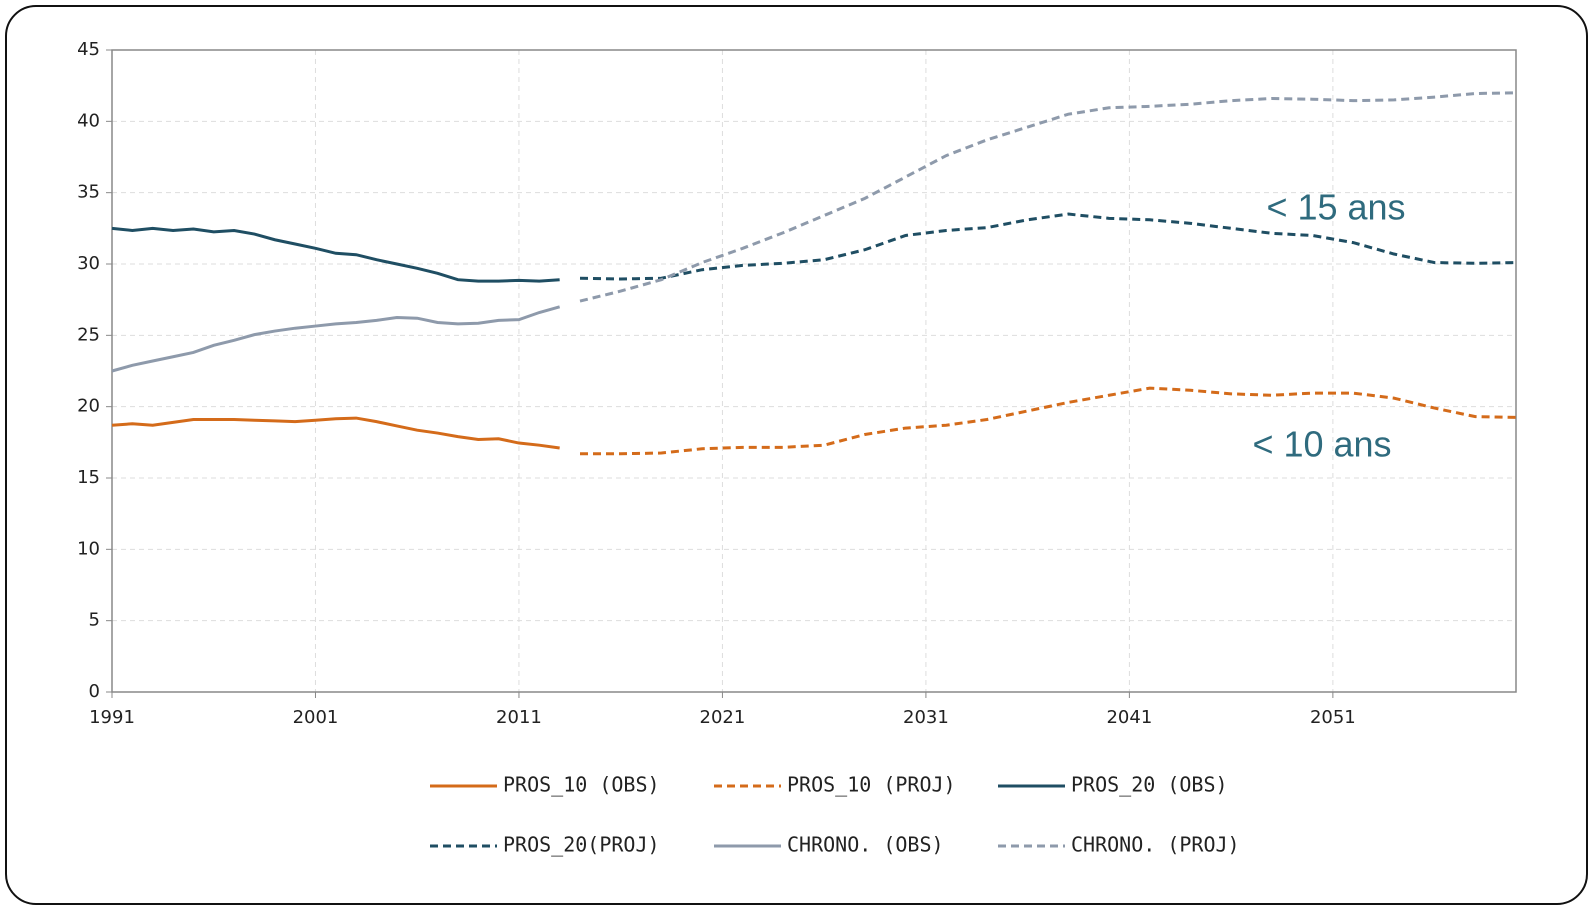  I want to click on y-tick-label: 5, so click(94, 620).